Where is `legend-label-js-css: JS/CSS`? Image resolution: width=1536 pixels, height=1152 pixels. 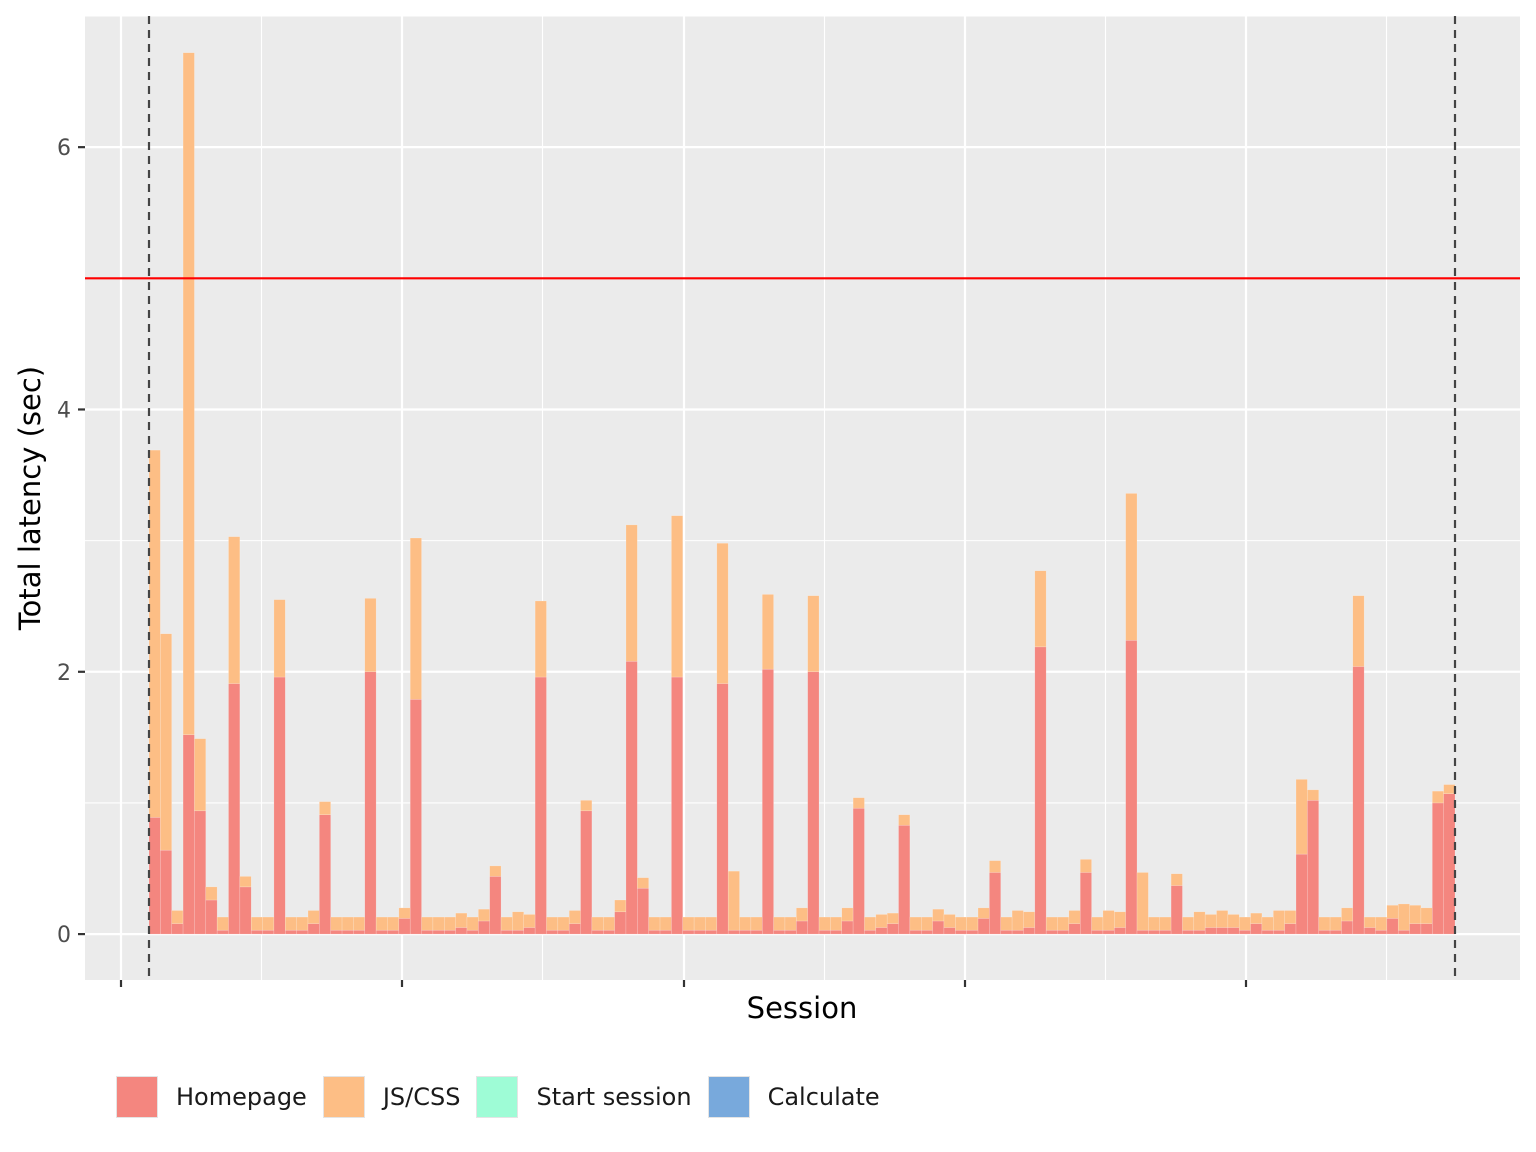 legend-label-js-css: JS/CSS is located at coordinates (421, 1097).